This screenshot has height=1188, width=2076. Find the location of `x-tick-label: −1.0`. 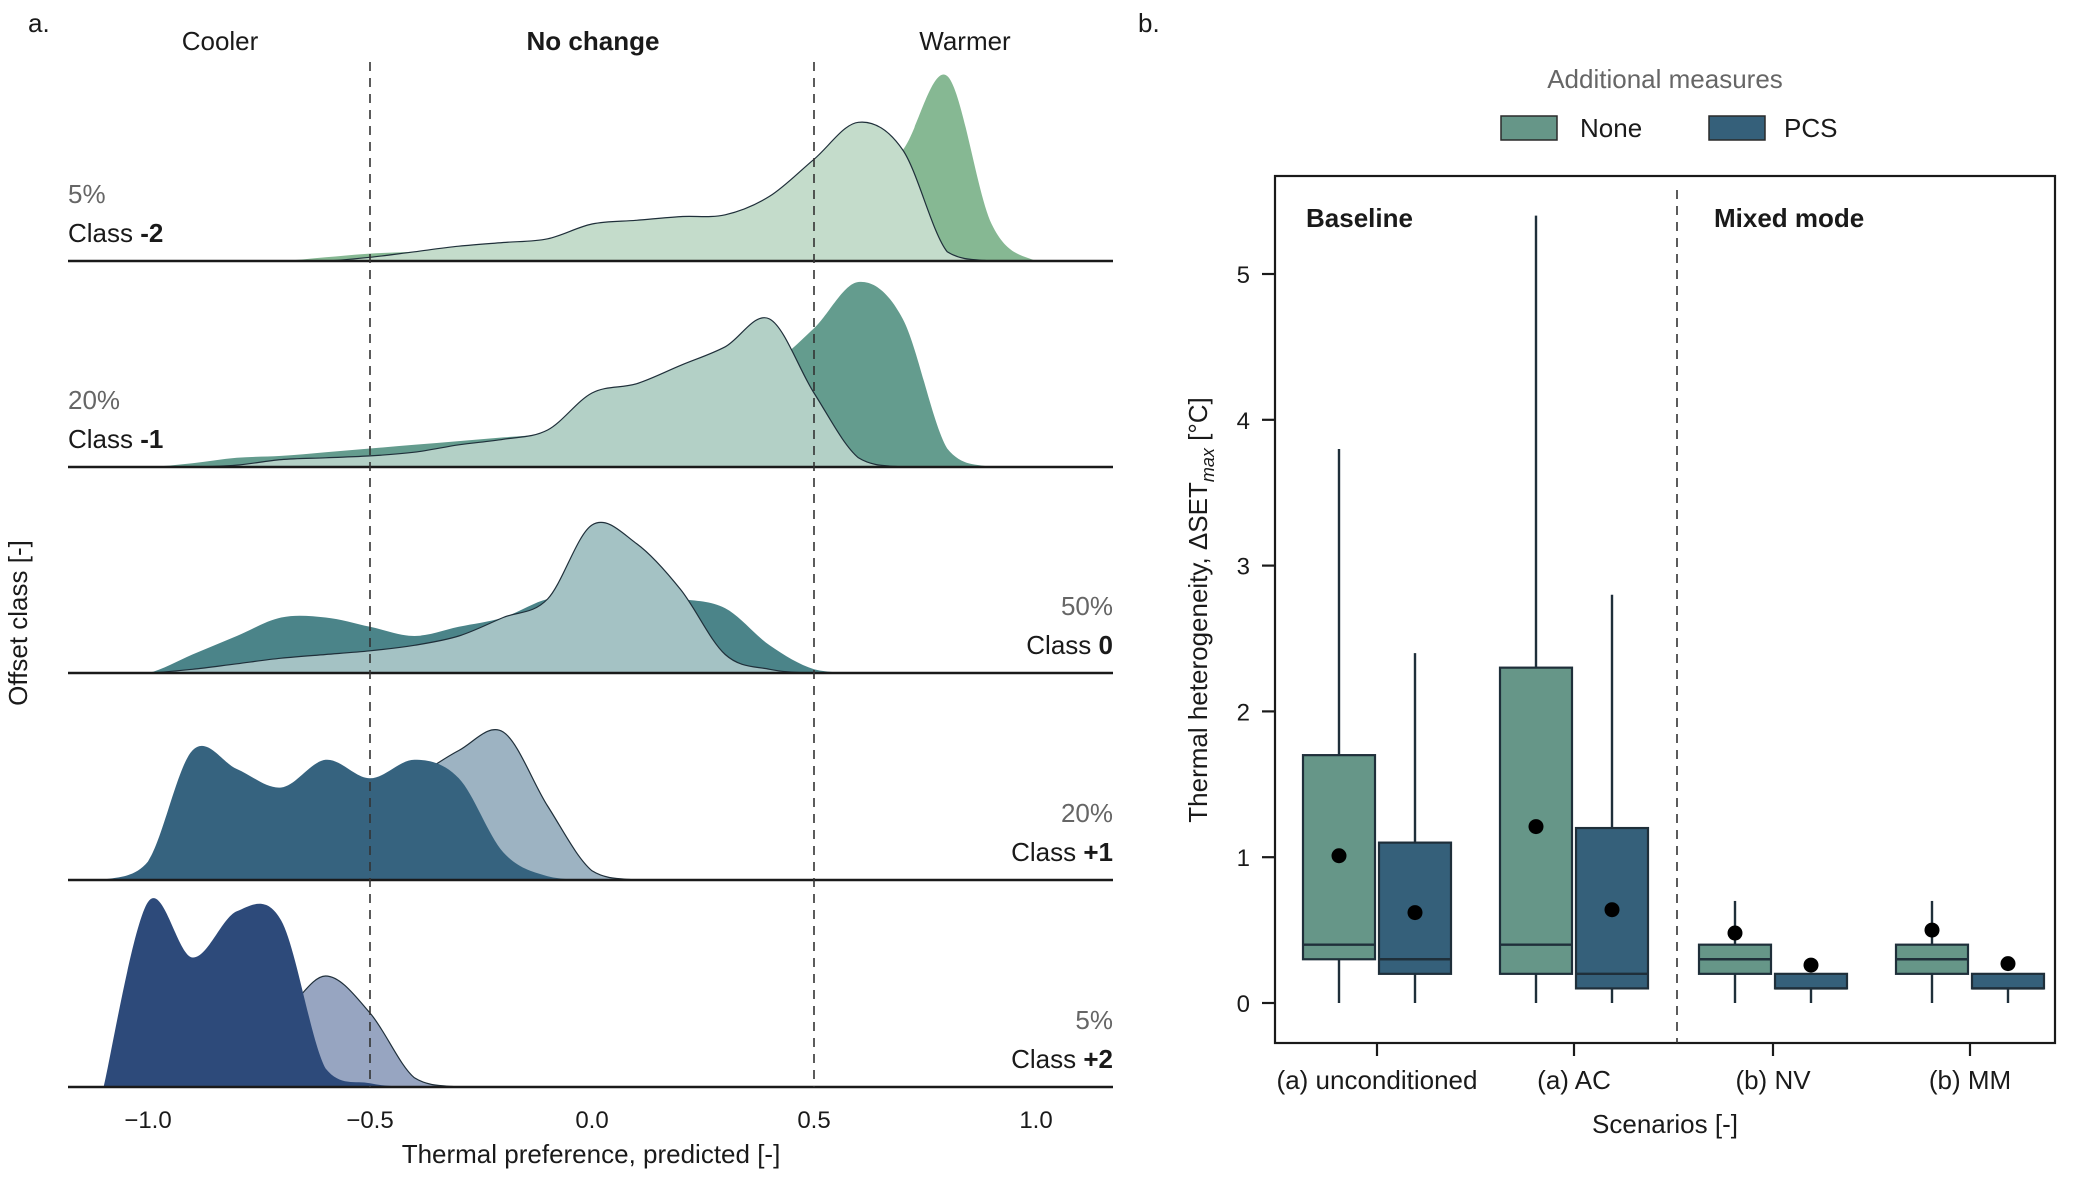

x-tick-label: −1.0 is located at coordinates (147, 1120).